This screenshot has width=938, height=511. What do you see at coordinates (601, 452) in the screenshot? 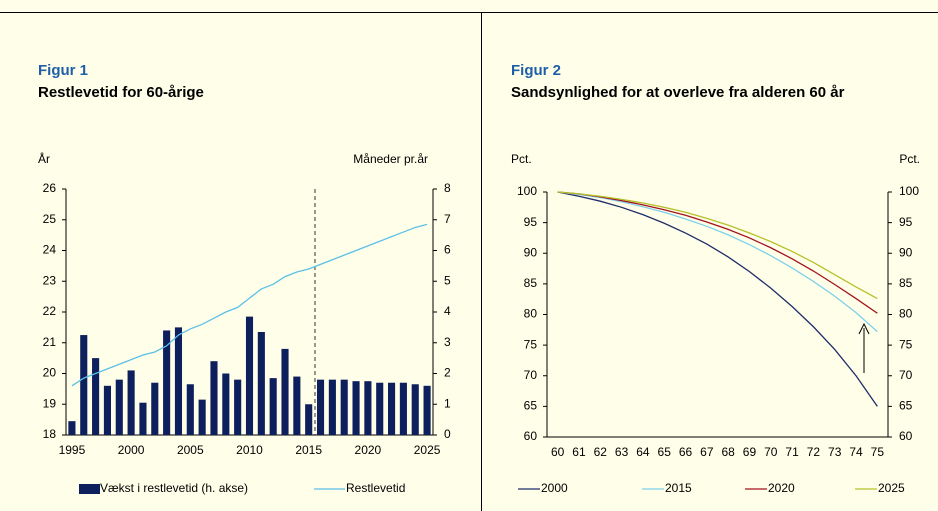
I see `x-tick-label: 62` at bounding box center [601, 452].